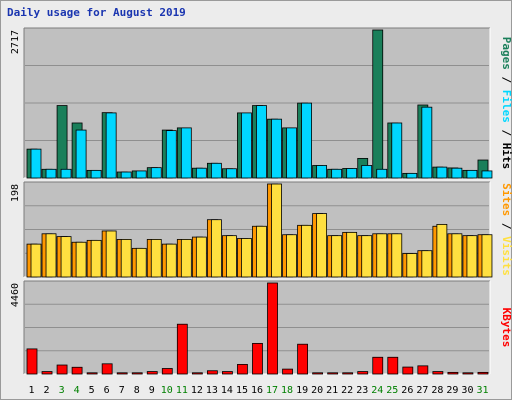 The image size is (512, 400). What do you see at coordinates (107, 390) in the screenshot?
I see `x-tick-label-day-6: 6` at bounding box center [107, 390].